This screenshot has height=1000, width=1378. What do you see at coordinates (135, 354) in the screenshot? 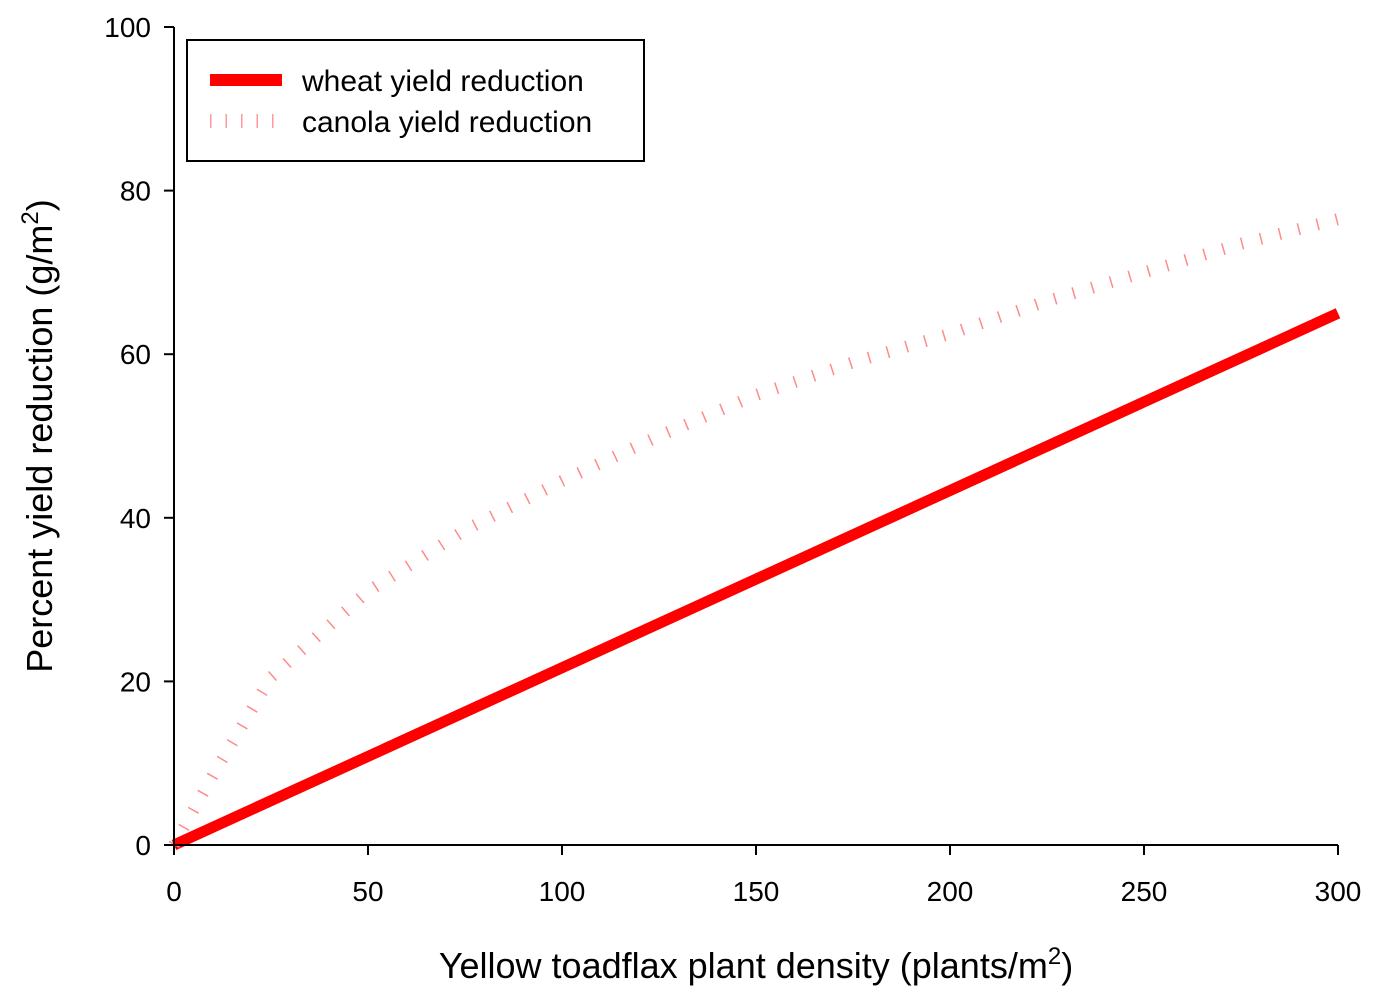
I see `y-tick-label: 60` at bounding box center [135, 354].